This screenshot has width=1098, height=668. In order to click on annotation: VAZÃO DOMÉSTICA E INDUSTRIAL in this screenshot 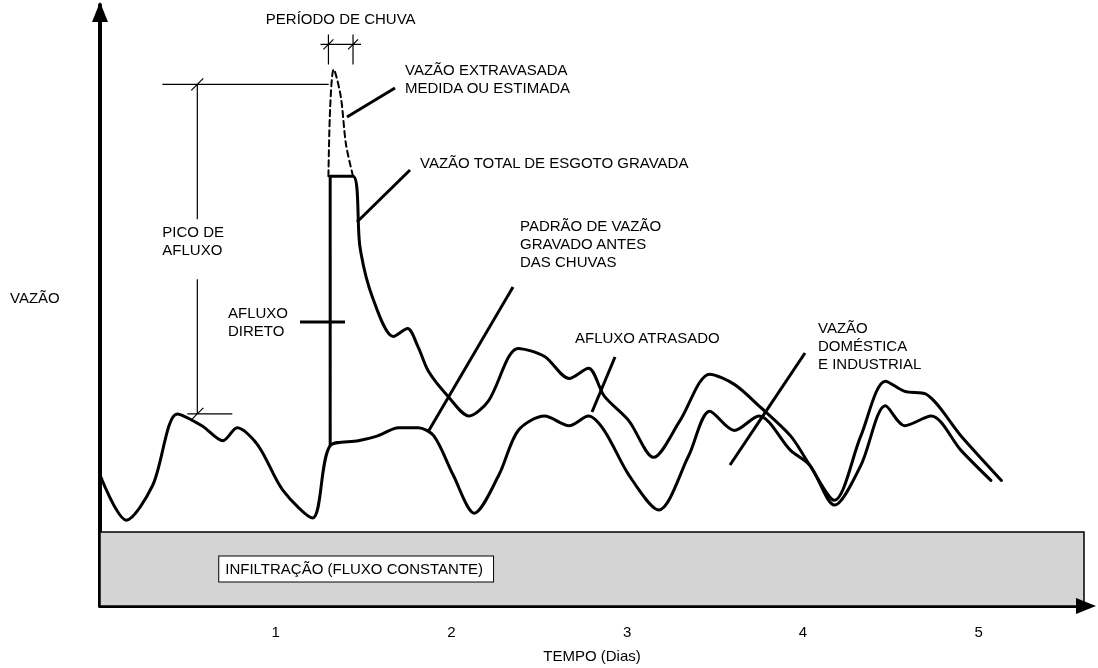, I will do `click(870, 345)`.